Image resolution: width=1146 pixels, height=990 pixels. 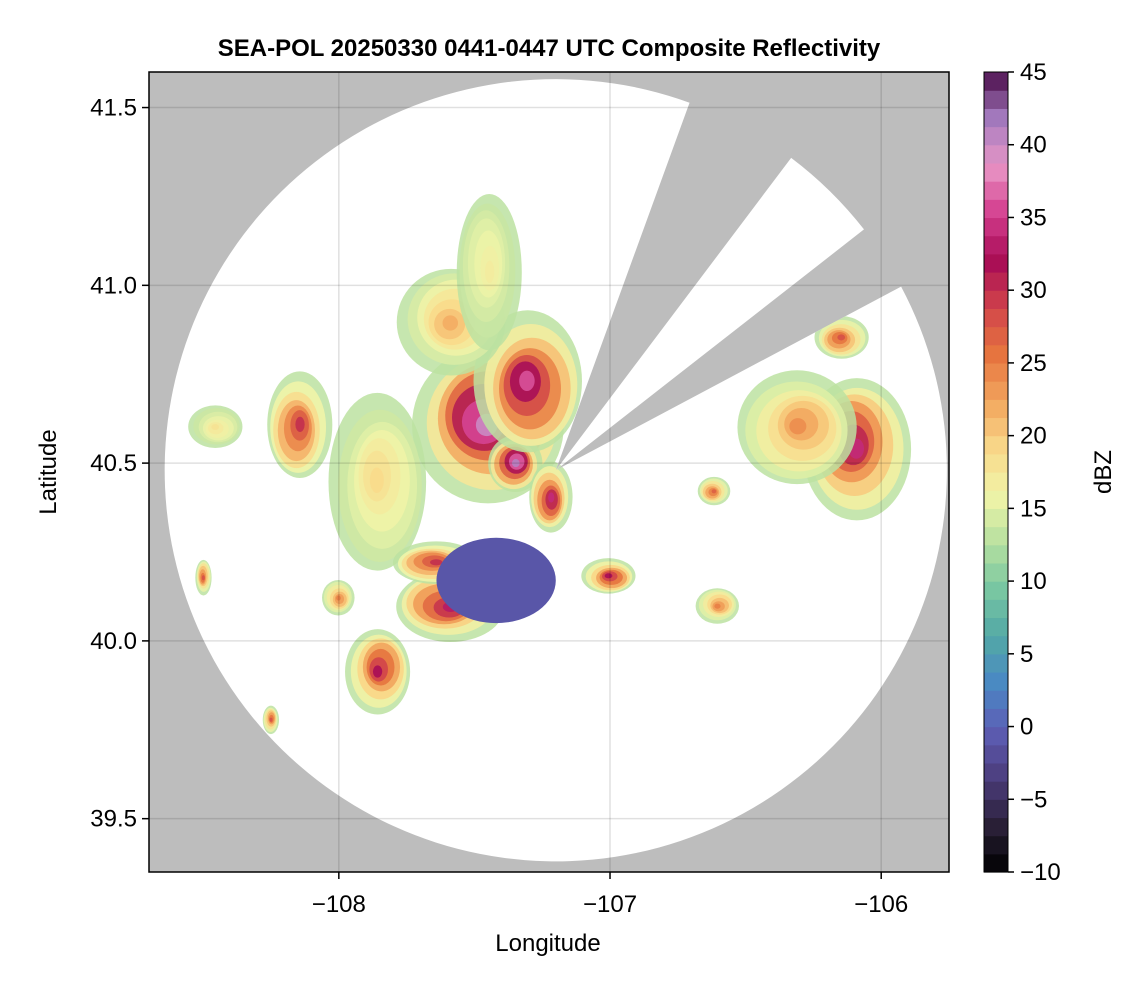 I want to click on colorbar-tick-label: 45, so click(x=1033, y=72).